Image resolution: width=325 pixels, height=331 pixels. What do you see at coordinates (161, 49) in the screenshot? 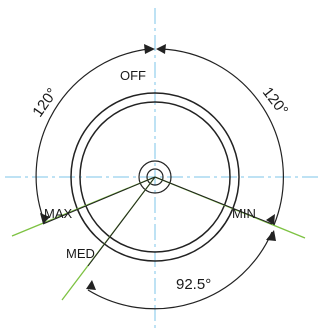
I see `arrowhead-top-right` at bounding box center [161, 49].